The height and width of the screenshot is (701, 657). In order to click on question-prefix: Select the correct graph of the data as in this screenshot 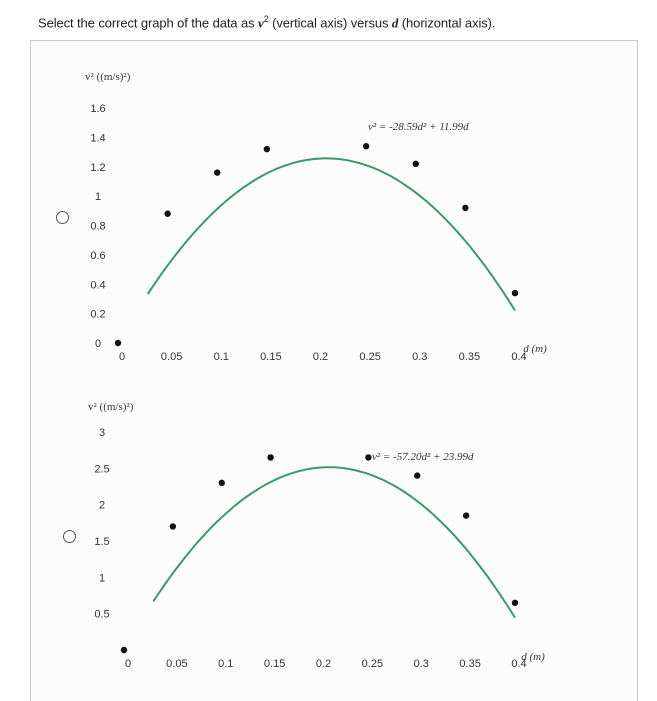, I will do `click(148, 23)`.